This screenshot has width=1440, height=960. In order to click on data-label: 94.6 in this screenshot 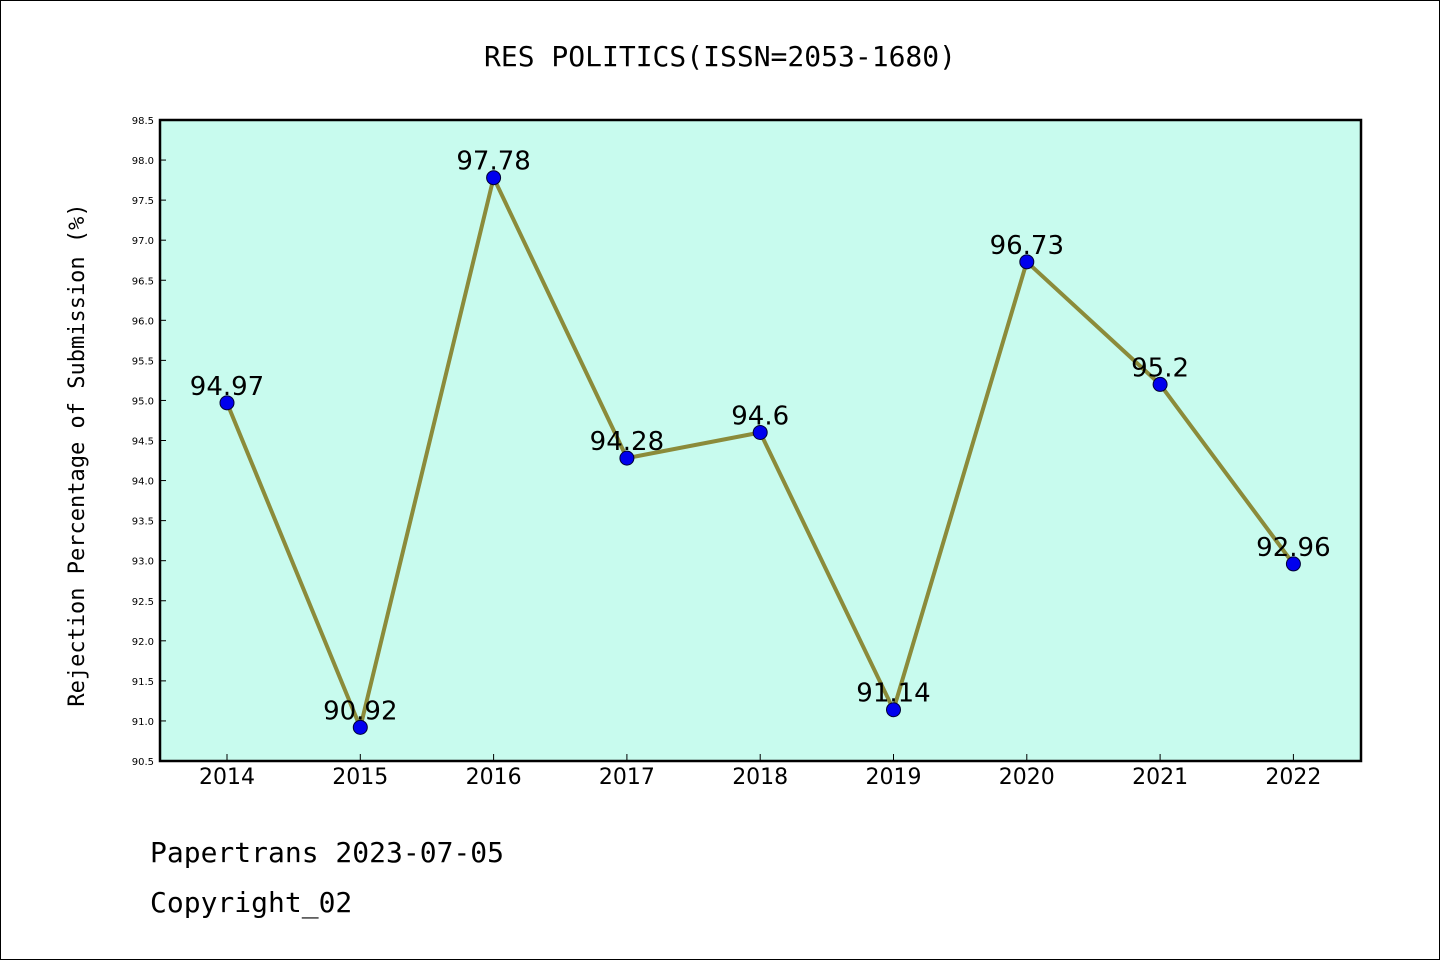, I will do `click(760, 416)`.